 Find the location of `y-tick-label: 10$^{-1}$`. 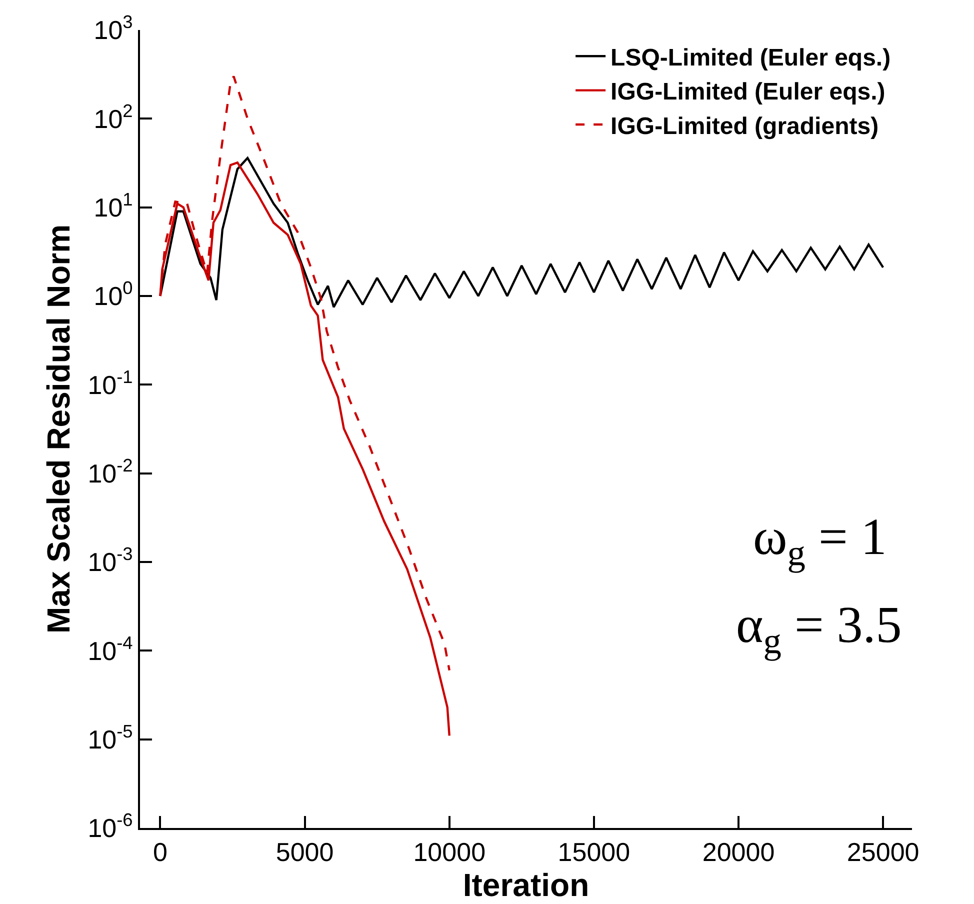

y-tick-label: 10$^{-1}$ is located at coordinates (110, 383).